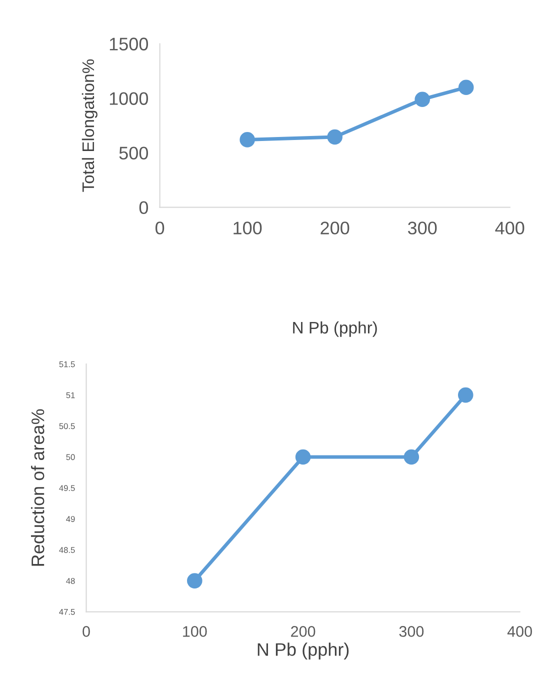  Describe the element at coordinates (67, 612) in the screenshot. I see `y-tick-label: 47.5` at that location.